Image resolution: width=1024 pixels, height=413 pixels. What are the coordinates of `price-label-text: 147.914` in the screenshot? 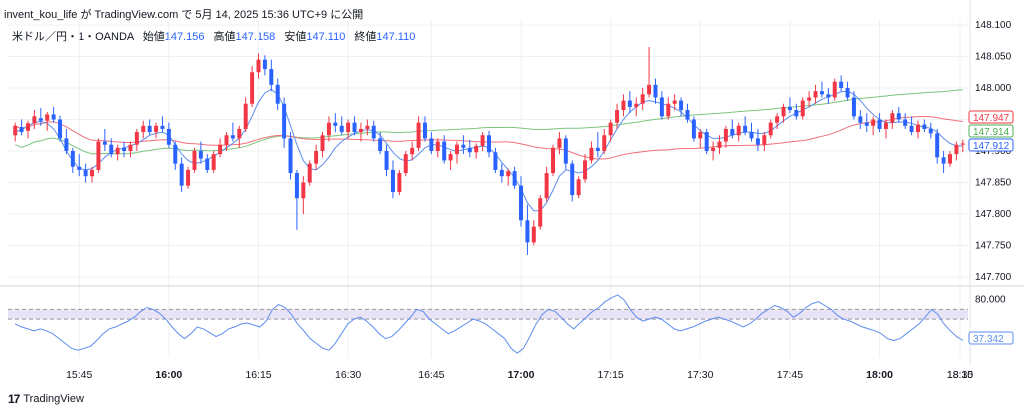 It's located at (991, 132).